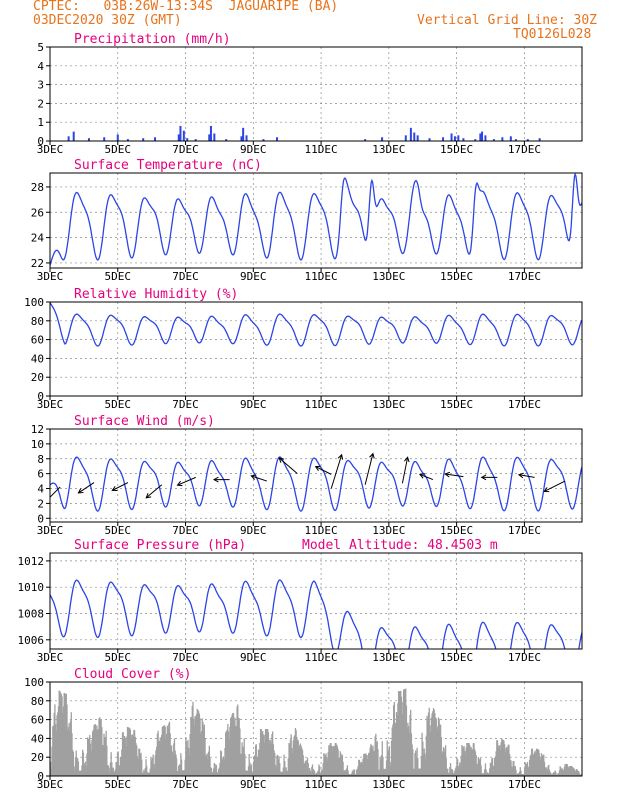  I want to click on panel-title: Surface Pressure (hPa), so click(160, 545).